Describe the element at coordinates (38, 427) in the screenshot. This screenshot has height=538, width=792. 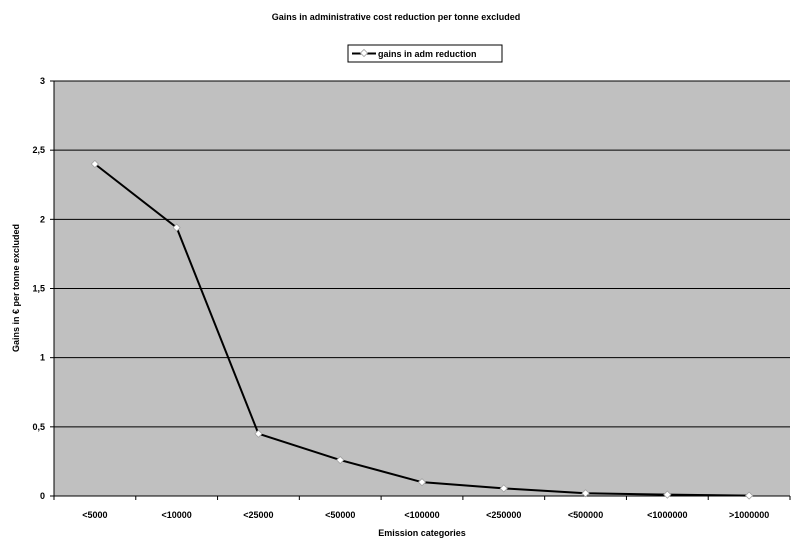
I see `y-tick-label: 0,5` at that location.